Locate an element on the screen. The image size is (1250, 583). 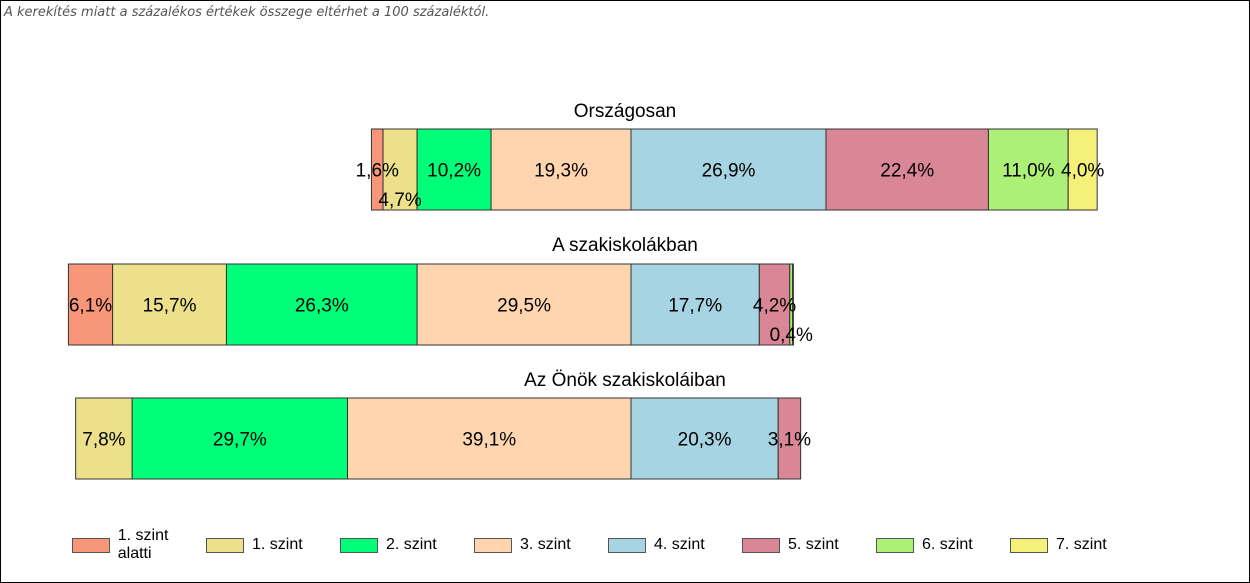
data-label: 3,1% is located at coordinates (789, 440).